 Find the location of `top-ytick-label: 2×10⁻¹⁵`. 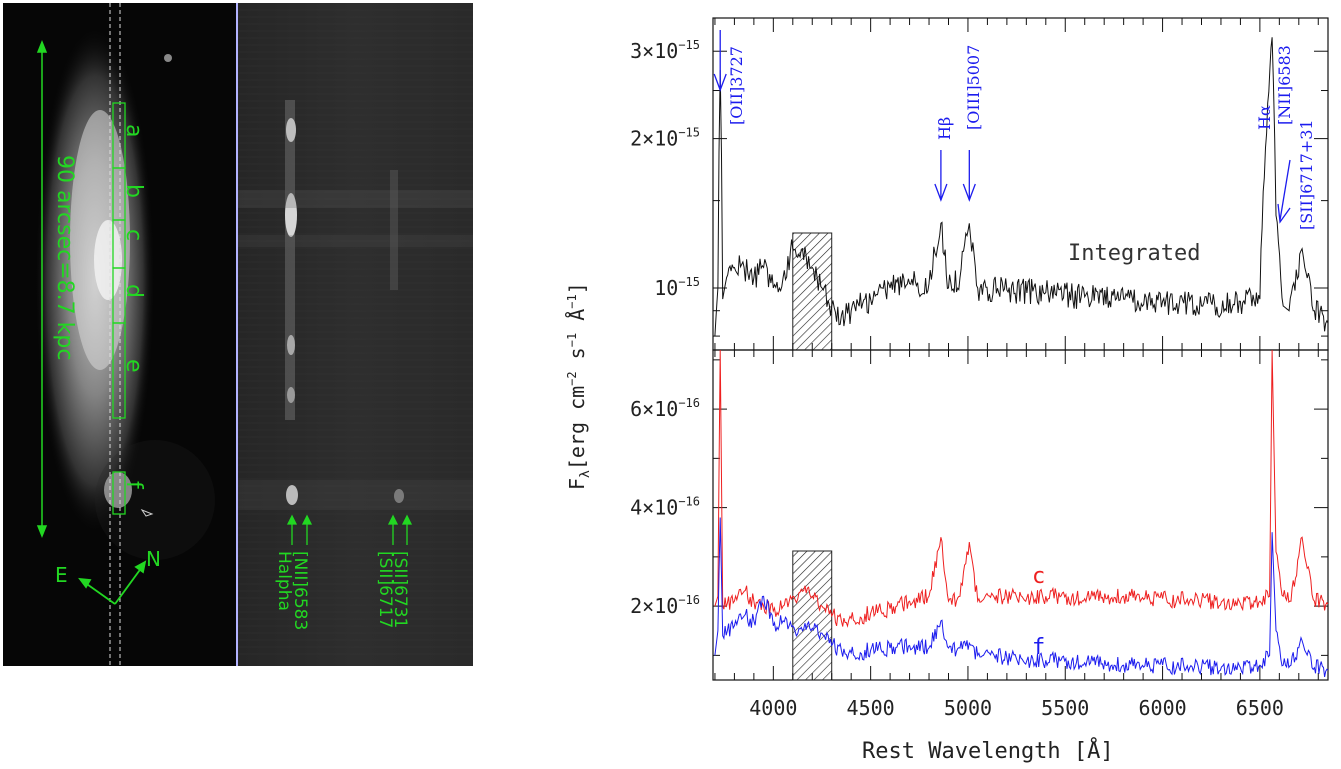

top-ytick-label: 2×10⁻¹⁵ is located at coordinates (665, 138).